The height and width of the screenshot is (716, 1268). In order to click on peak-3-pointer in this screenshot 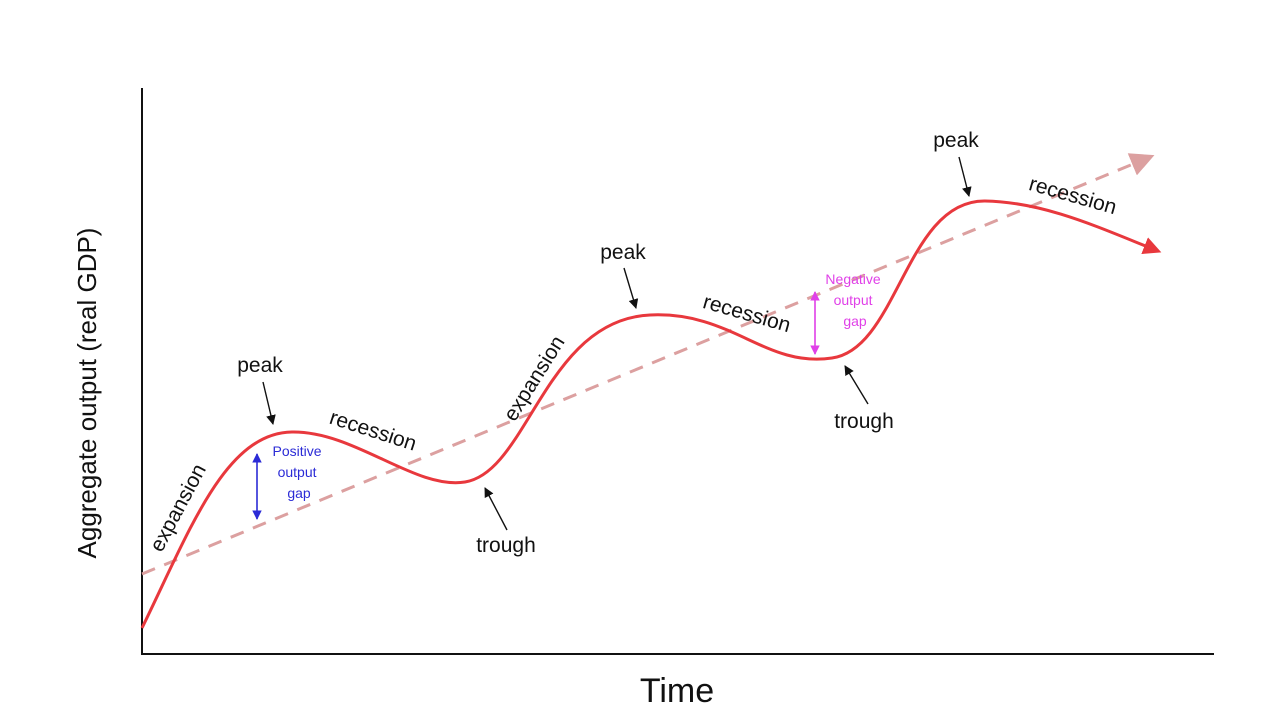, I will do `click(965, 176)`.